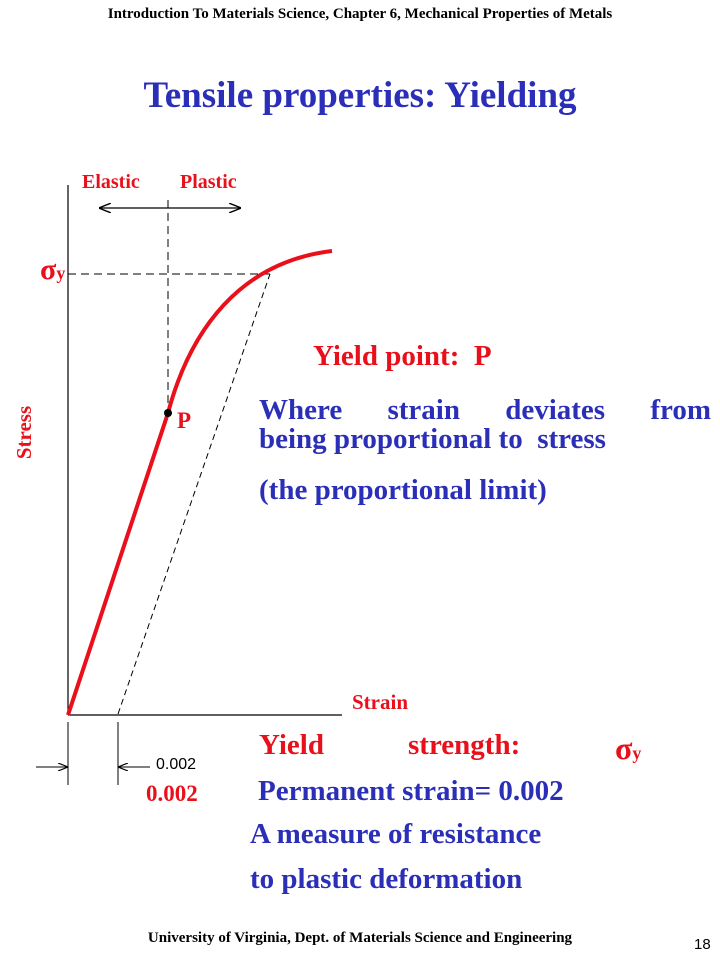  What do you see at coordinates (702, 944) in the screenshot?
I see `page-number: 18` at bounding box center [702, 944].